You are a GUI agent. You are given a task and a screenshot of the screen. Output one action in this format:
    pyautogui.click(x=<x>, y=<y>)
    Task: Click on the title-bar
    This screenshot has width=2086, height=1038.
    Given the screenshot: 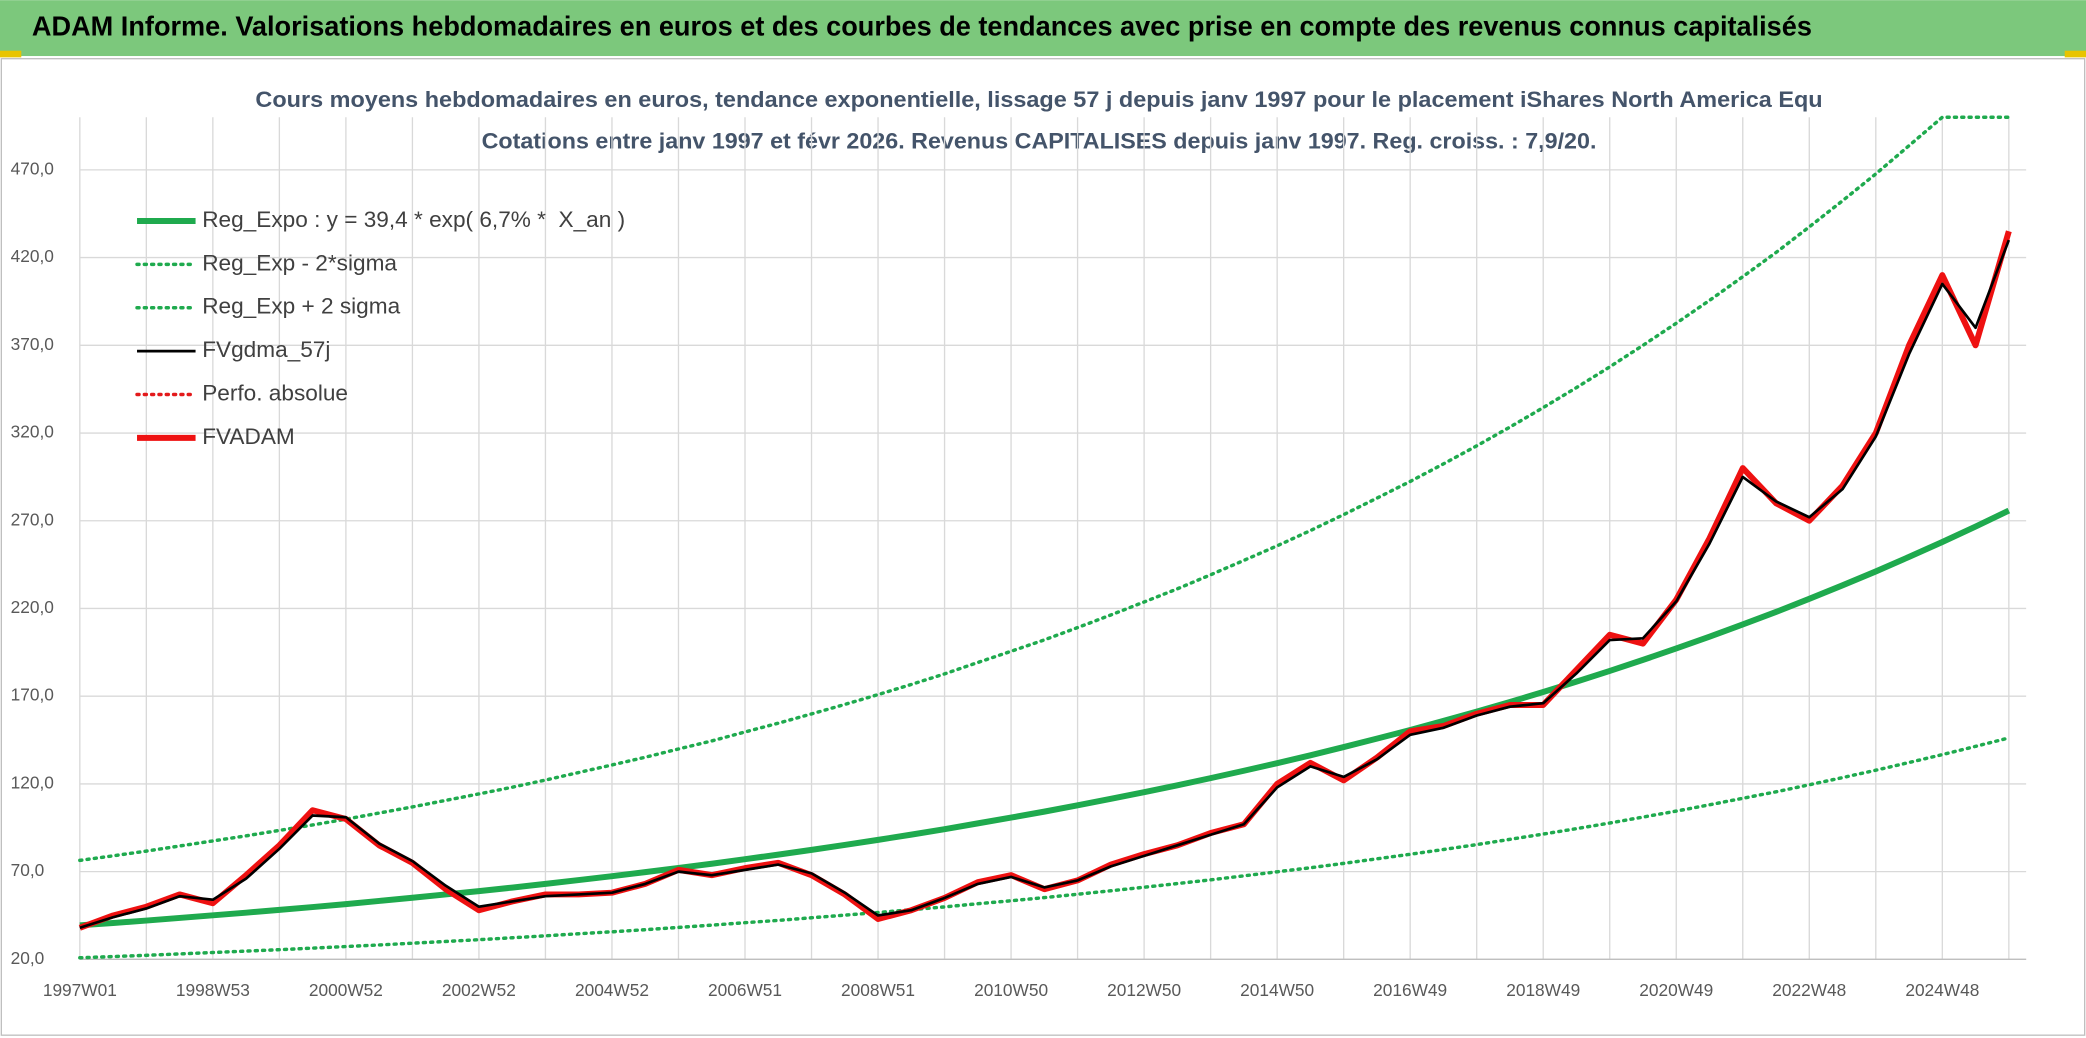 What is the action you would take?
    pyautogui.click(x=1043, y=28)
    